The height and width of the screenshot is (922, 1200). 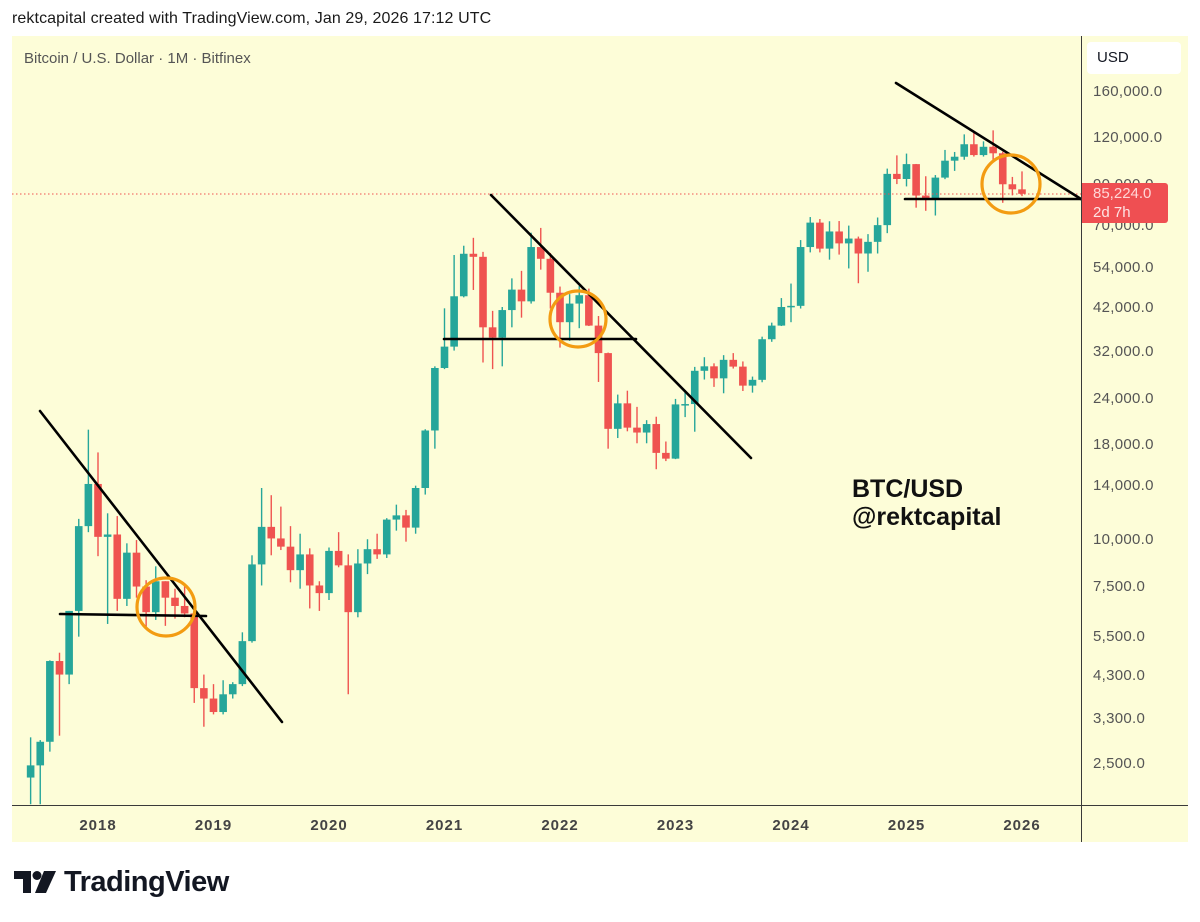 What do you see at coordinates (1134, 58) in the screenshot?
I see `currency-button: USD` at bounding box center [1134, 58].